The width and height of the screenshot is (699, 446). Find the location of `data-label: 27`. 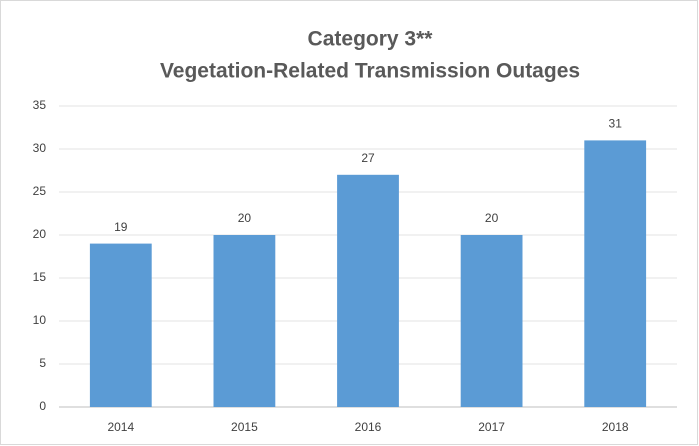

data-label: 27 is located at coordinates (368, 158).